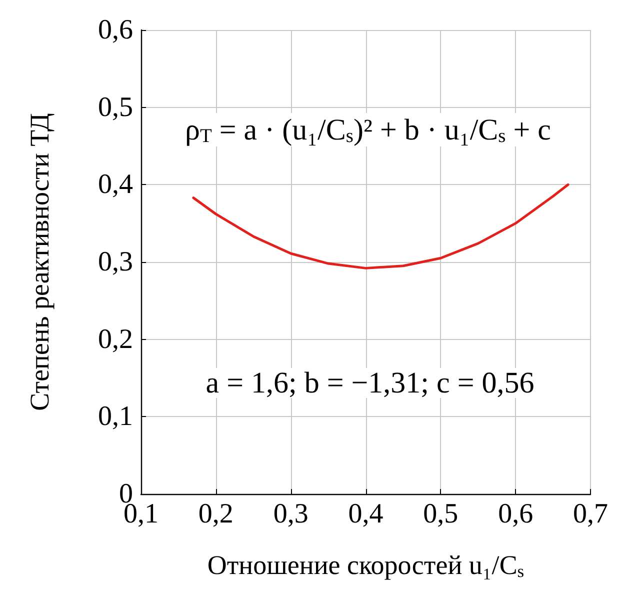 The image size is (619, 608). Describe the element at coordinates (381, 226) in the screenshot. I see `line-series` at that location.